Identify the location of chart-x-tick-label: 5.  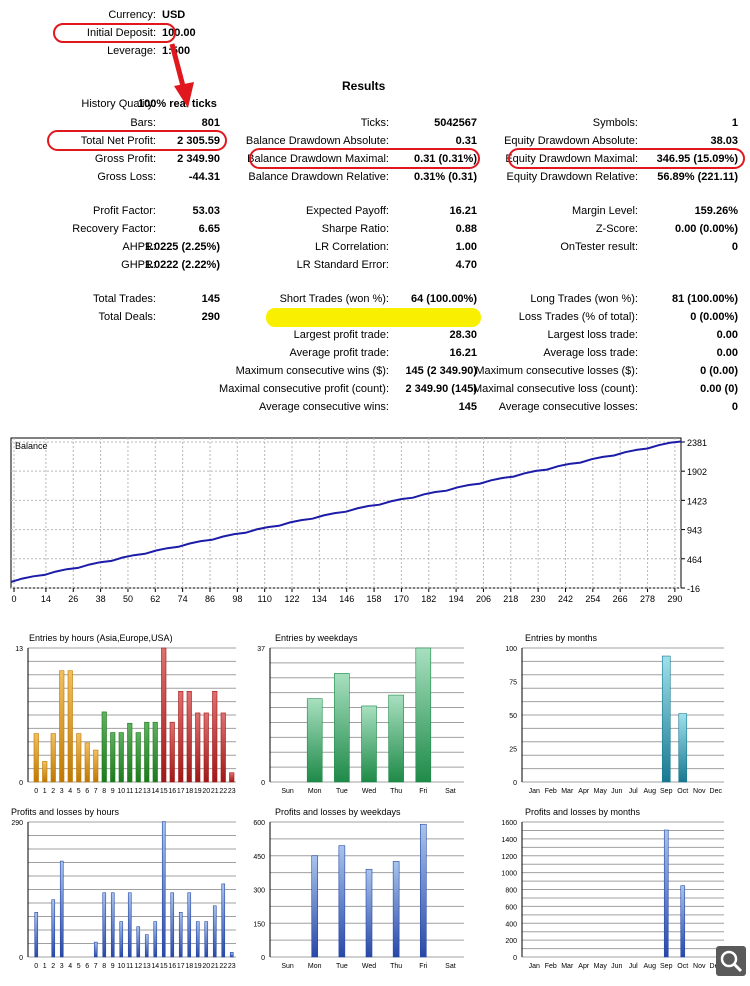
(79, 966).